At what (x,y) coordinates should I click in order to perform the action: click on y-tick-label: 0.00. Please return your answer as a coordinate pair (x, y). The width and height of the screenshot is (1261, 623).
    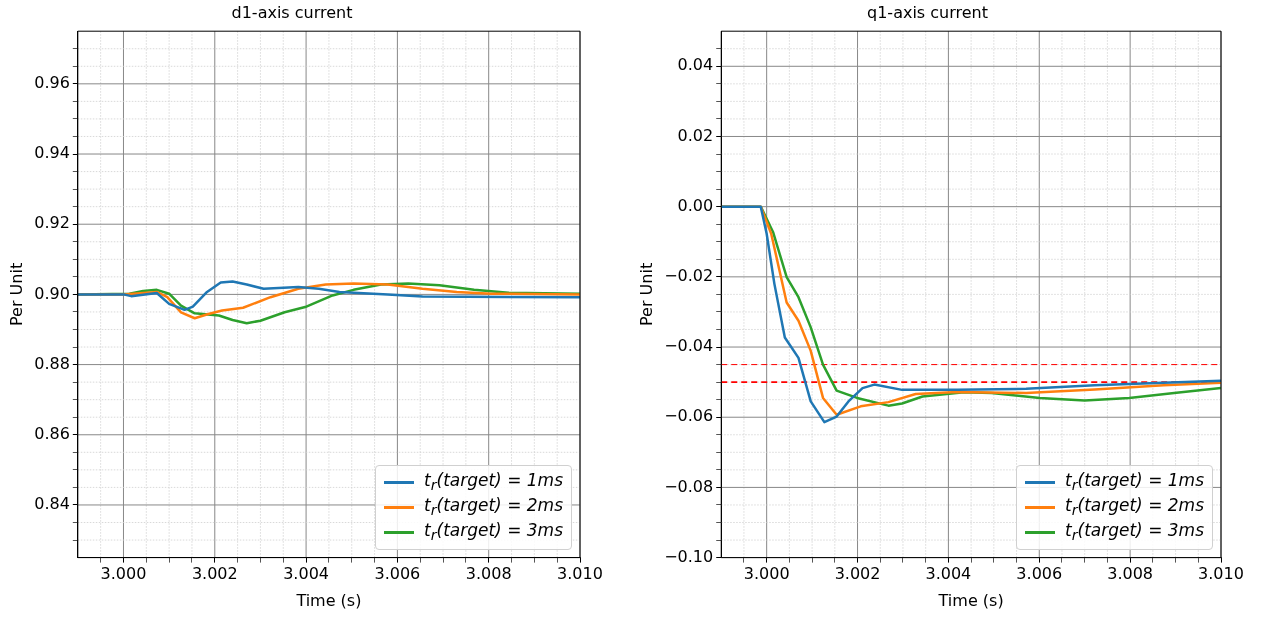
    Looking at the image, I should click on (695, 205).